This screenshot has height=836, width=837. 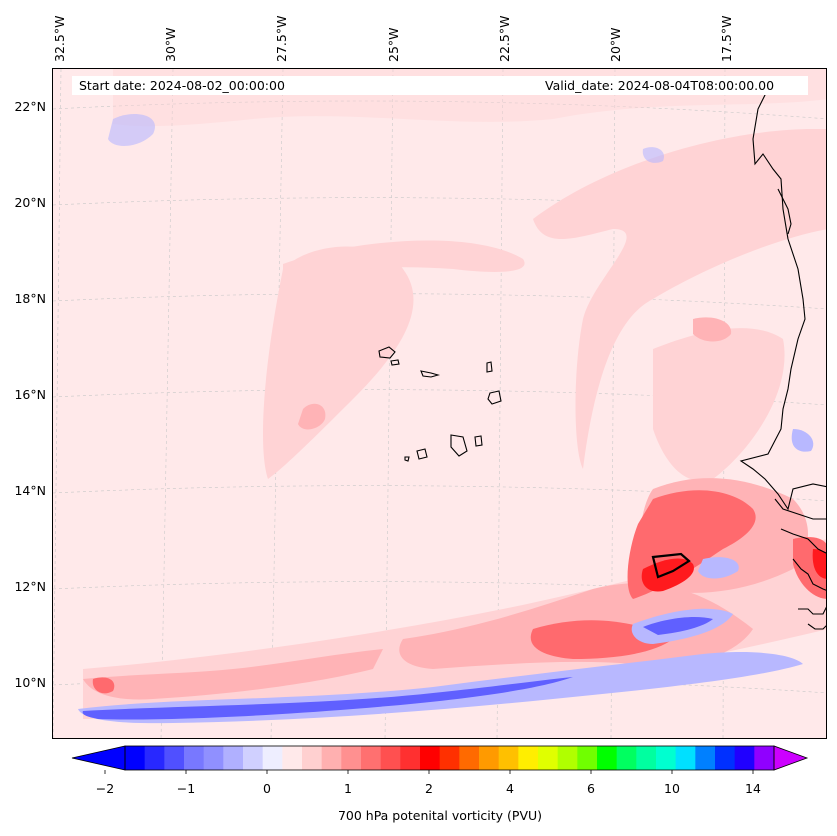 I want to click on colorbar, so click(x=440, y=759).